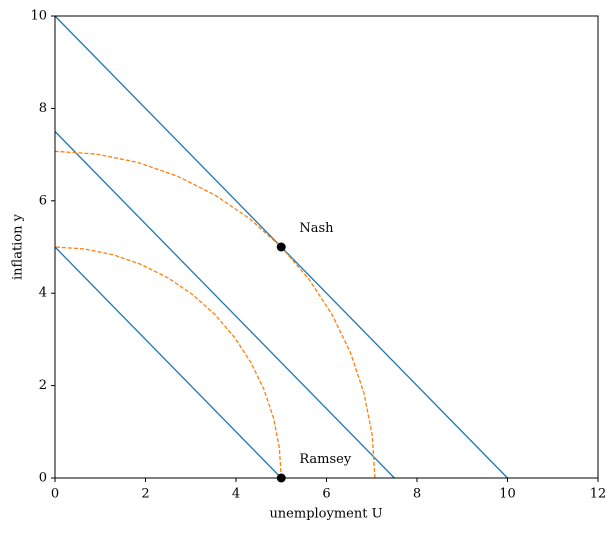 This screenshot has width=615, height=537. I want to click on y-tick-label: 2, so click(43, 385).